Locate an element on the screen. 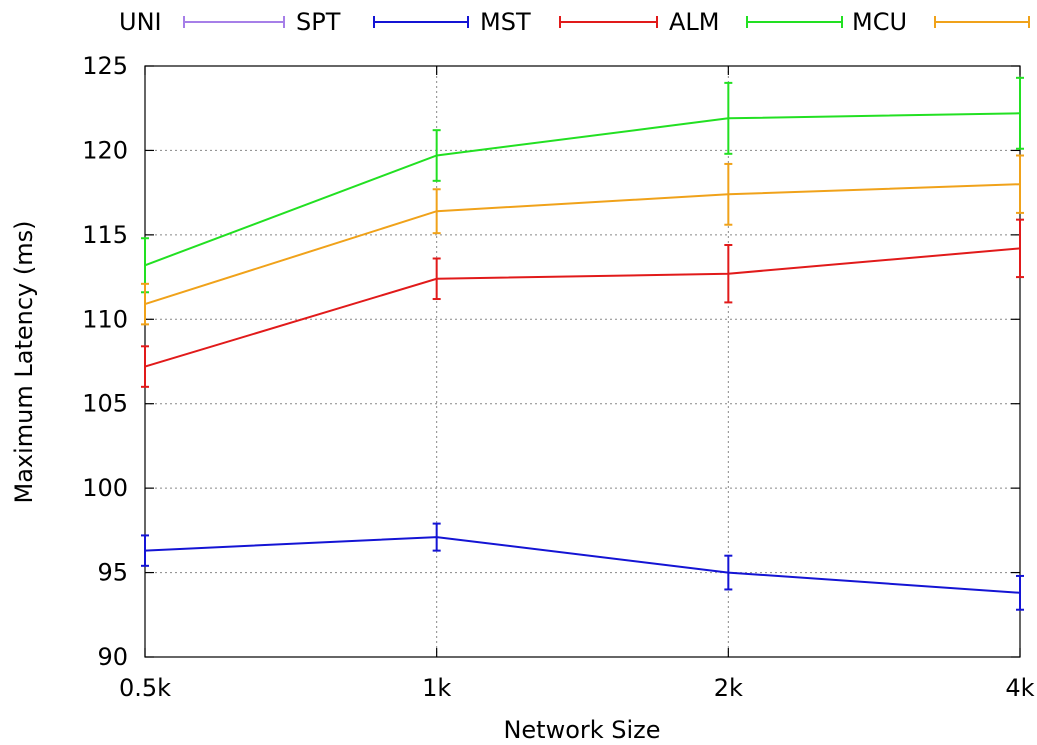  legend-label: MST is located at coordinates (505, 22).